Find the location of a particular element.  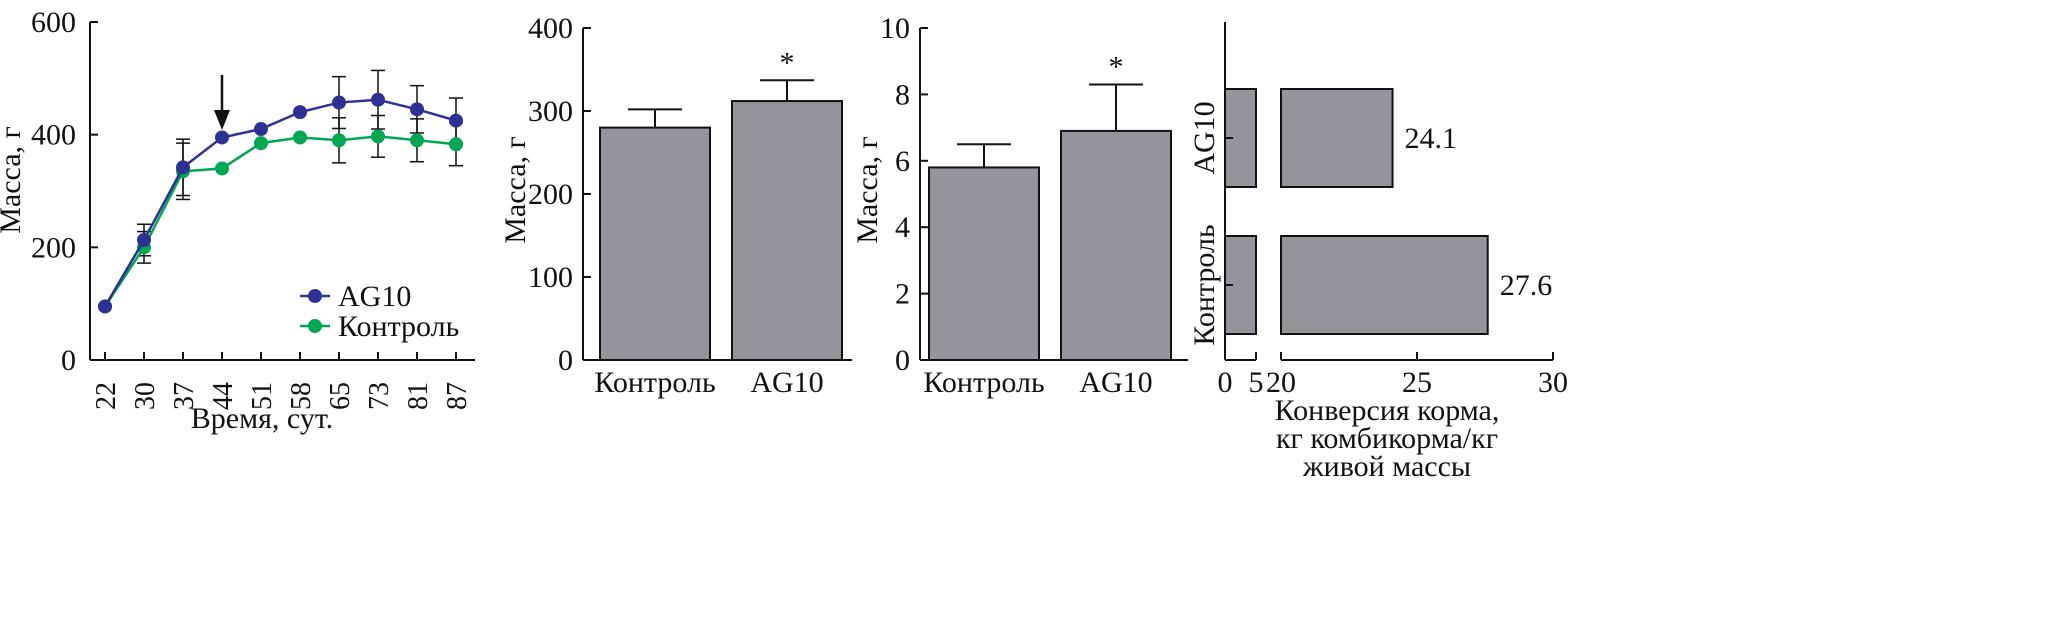

legend-ag10-marker is located at coordinates (315, 296).